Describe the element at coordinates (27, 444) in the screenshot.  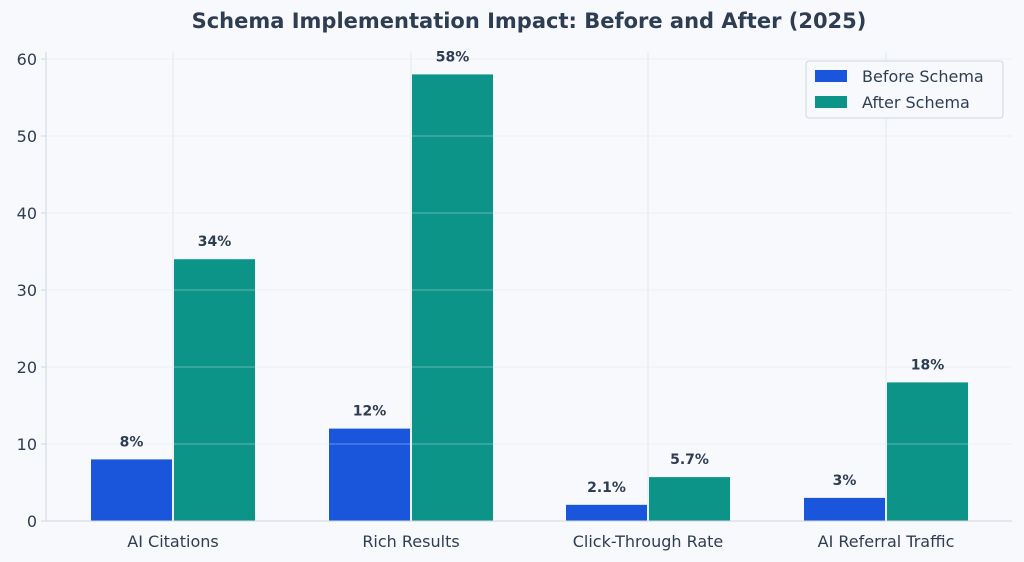
I see `y-tick-label: 10` at that location.